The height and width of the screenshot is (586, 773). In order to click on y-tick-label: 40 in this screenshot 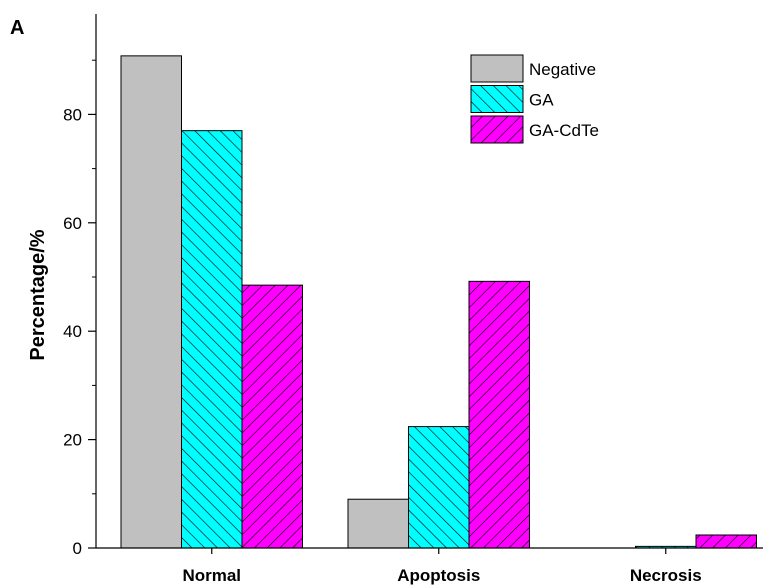, I will do `click(72, 331)`.